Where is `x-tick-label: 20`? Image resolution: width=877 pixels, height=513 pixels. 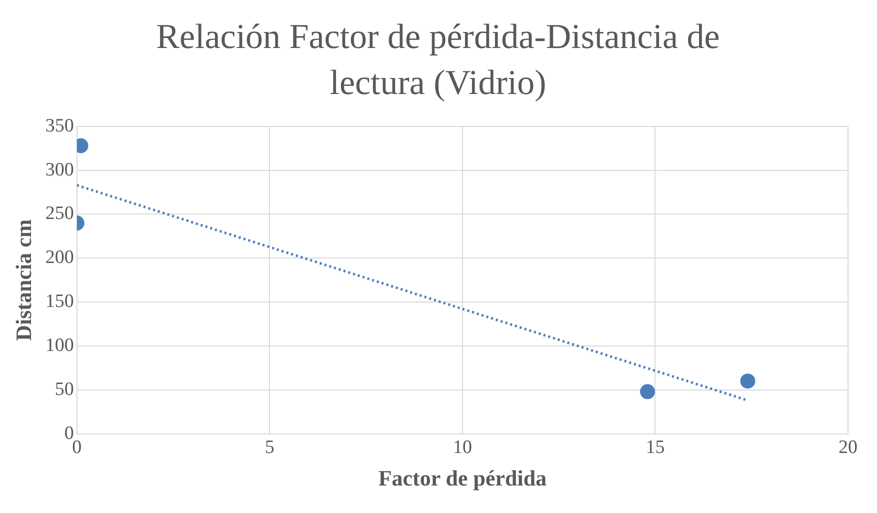
x-tick-label: 20 is located at coordinates (848, 447).